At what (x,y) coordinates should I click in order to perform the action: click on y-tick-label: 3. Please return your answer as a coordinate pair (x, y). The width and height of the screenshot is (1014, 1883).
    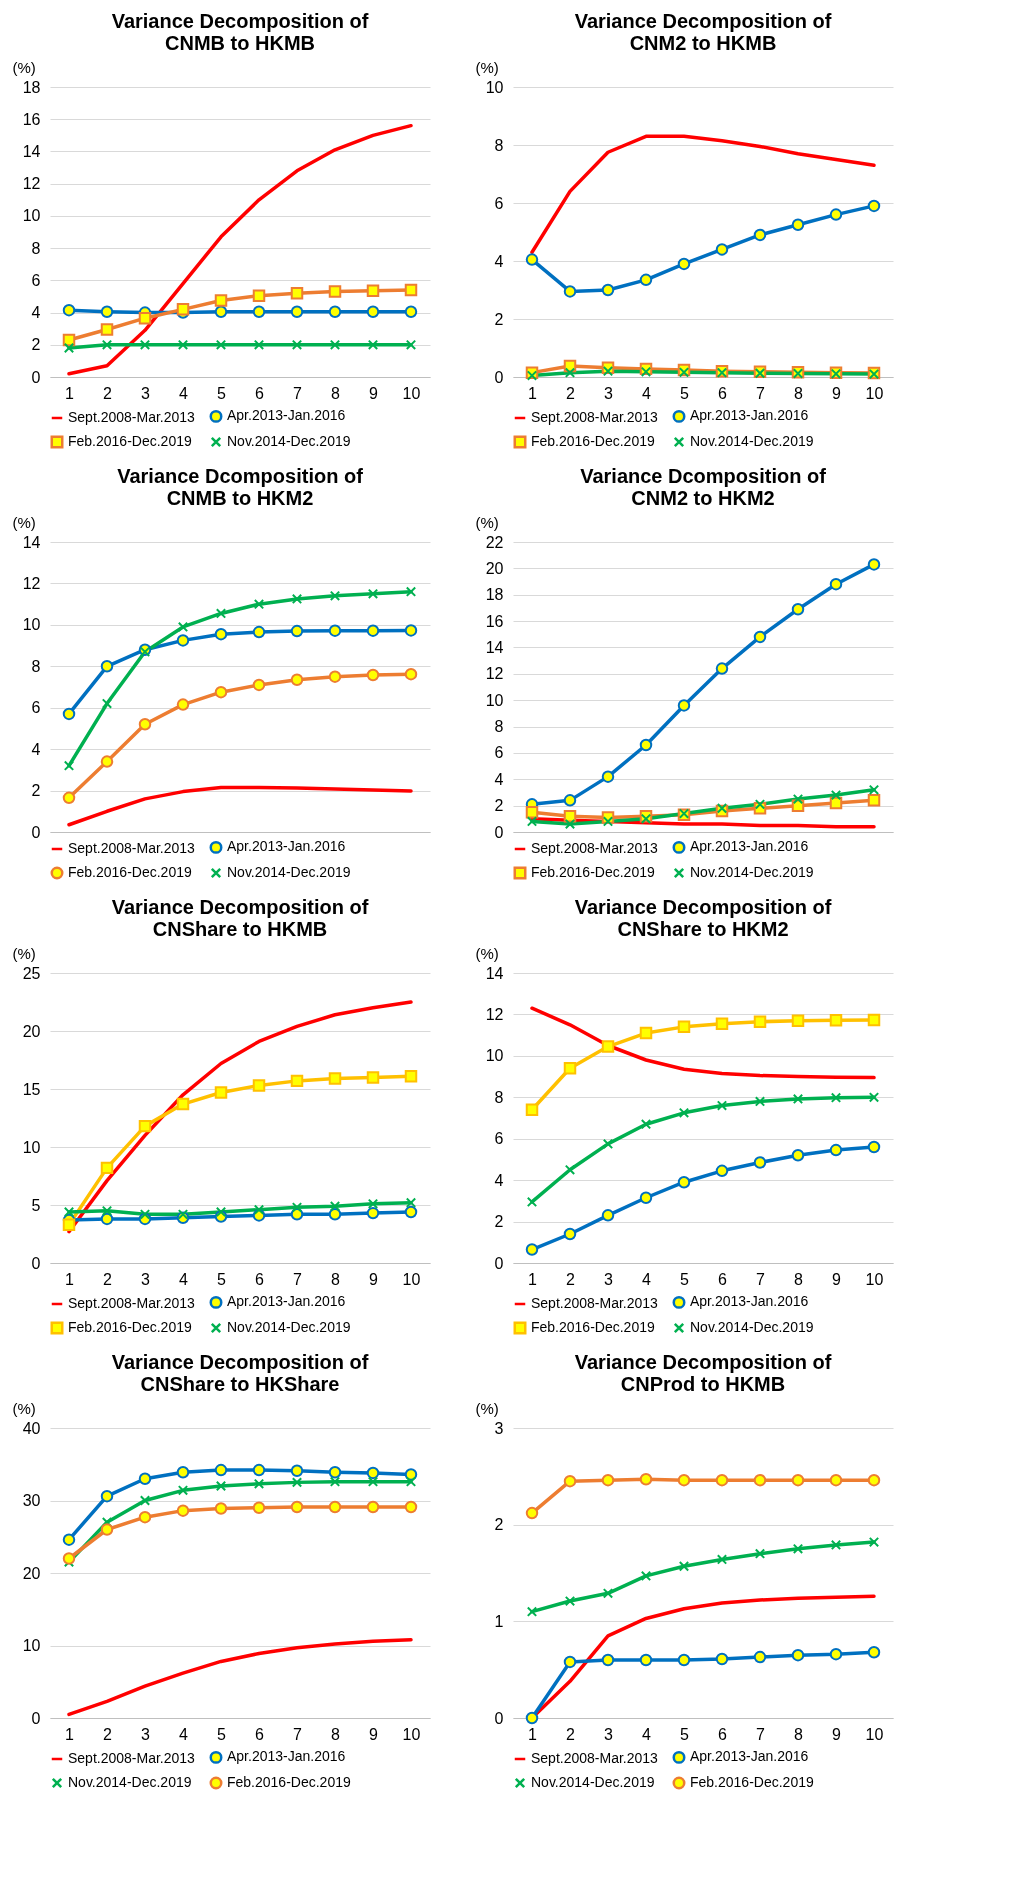
    Looking at the image, I should click on (499, 1428).